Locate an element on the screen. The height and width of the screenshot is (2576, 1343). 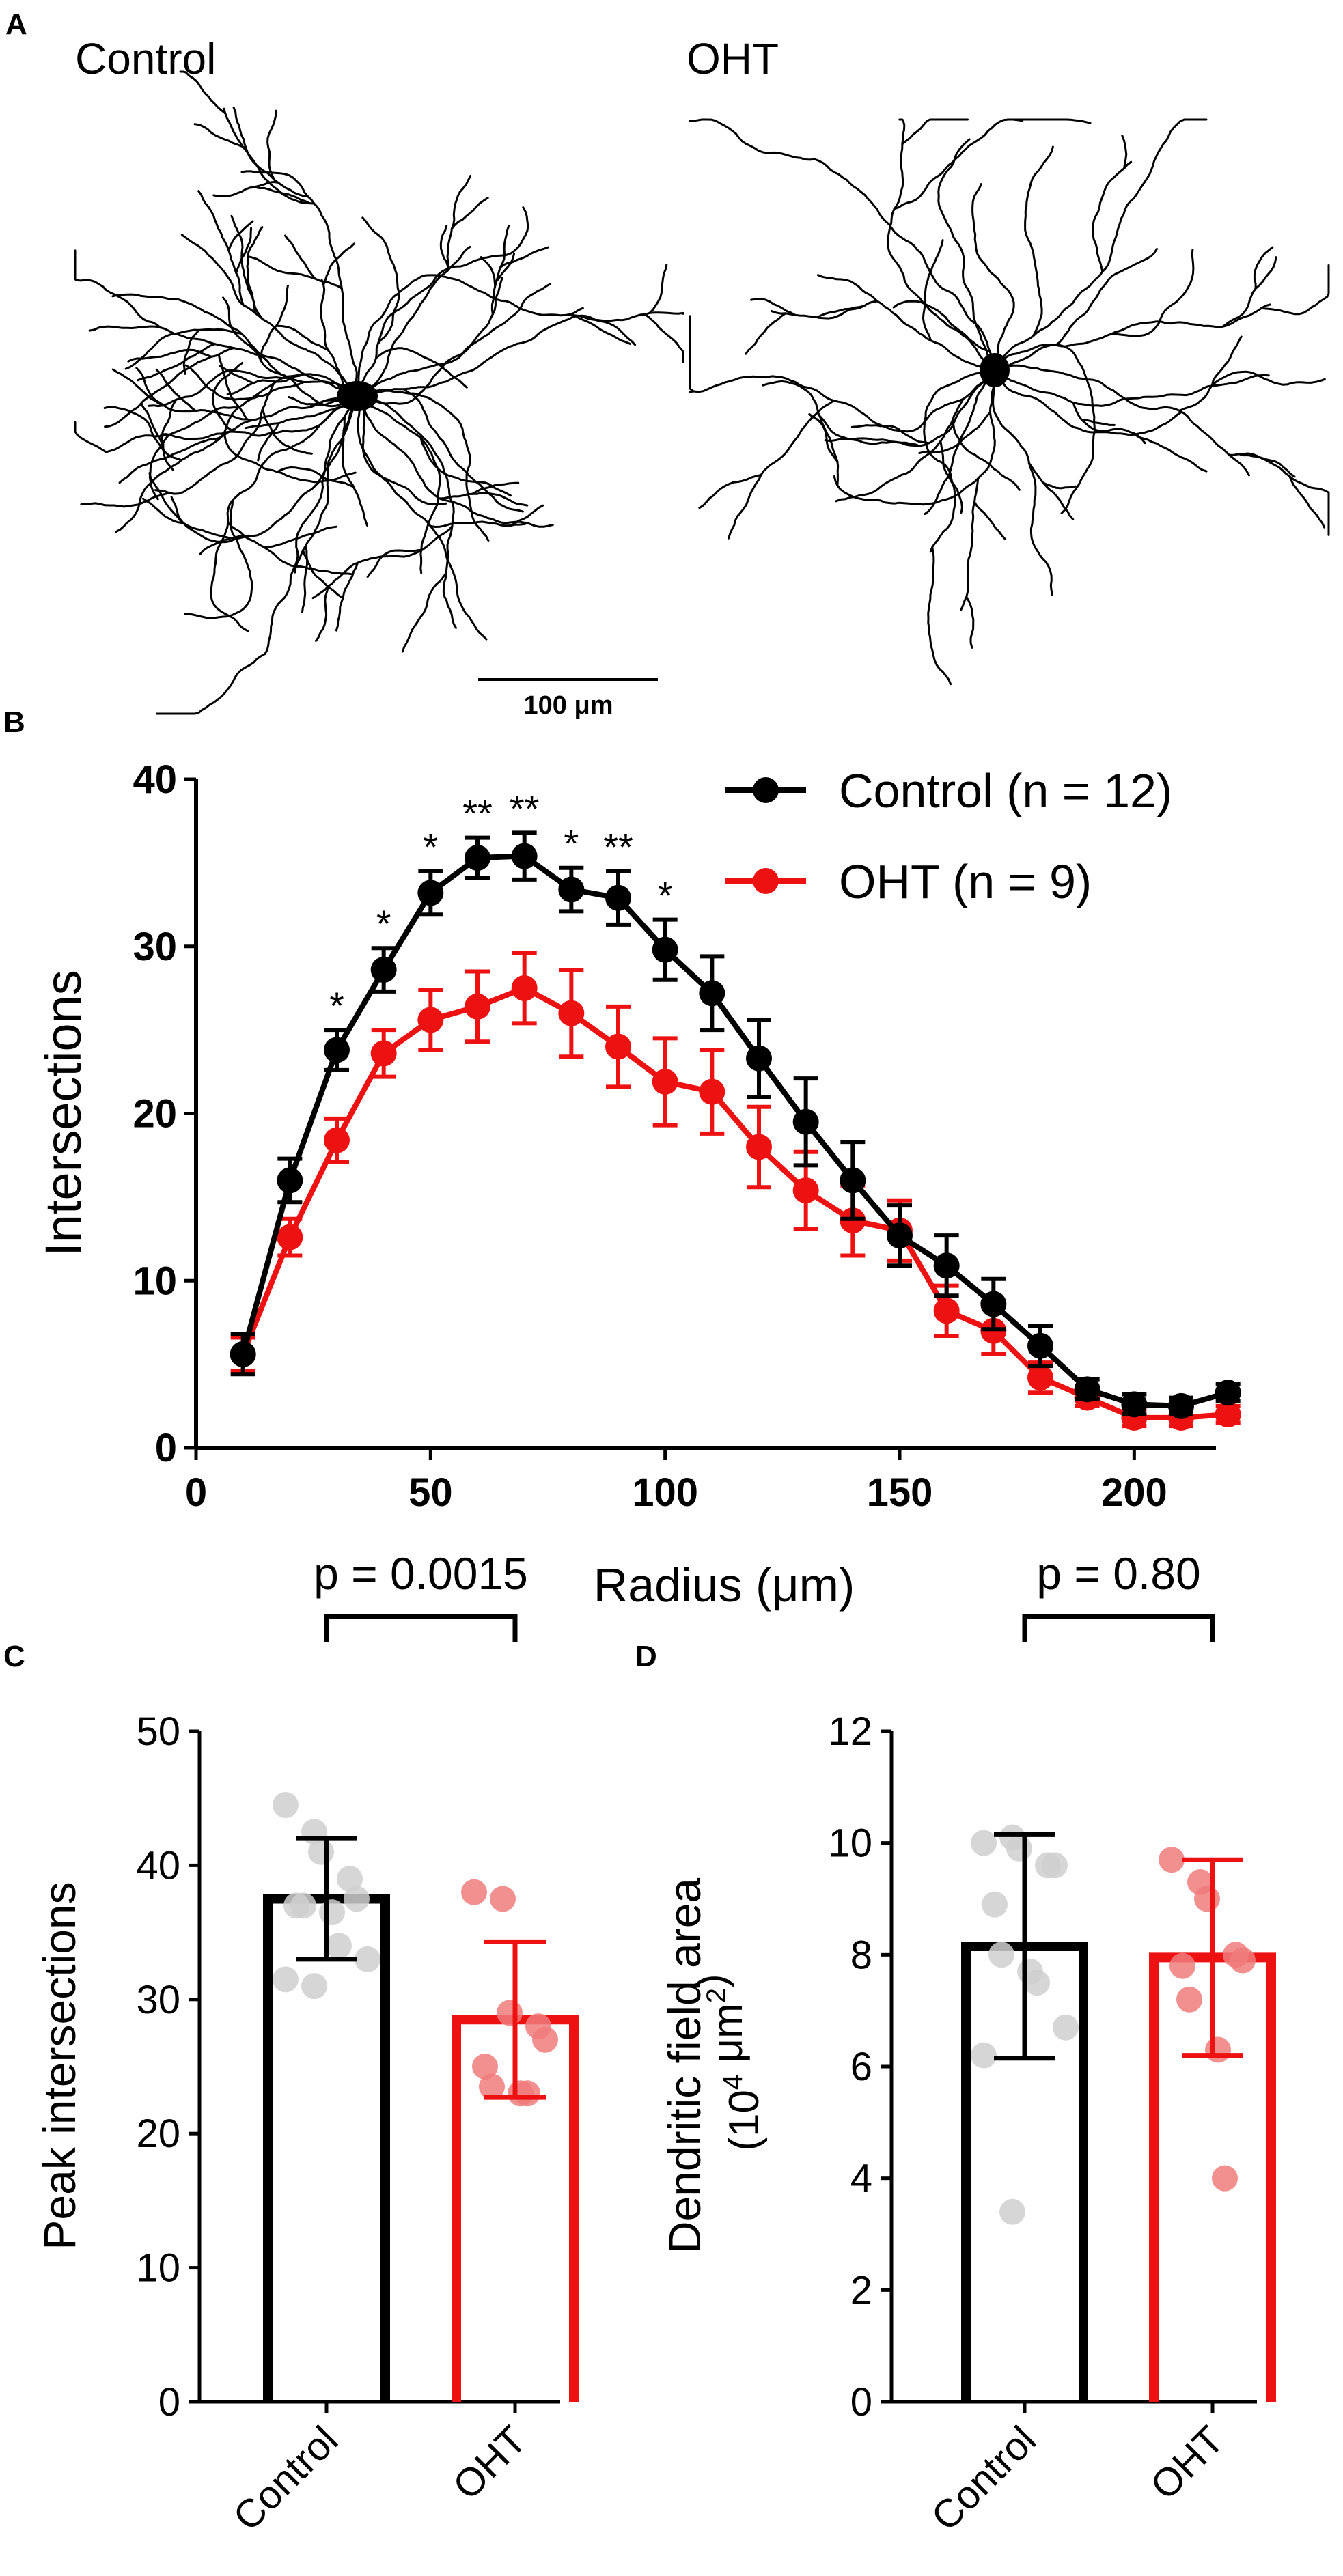
y-axis-label-units: (104 μm2) is located at coordinates (728, 2062).